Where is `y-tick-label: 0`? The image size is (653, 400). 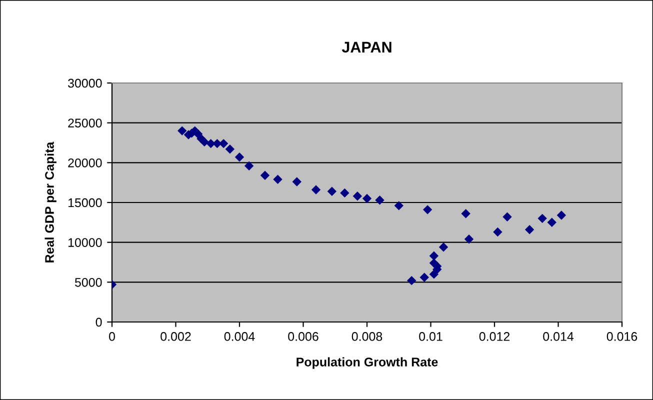
y-tick-label: 0 is located at coordinates (99, 322).